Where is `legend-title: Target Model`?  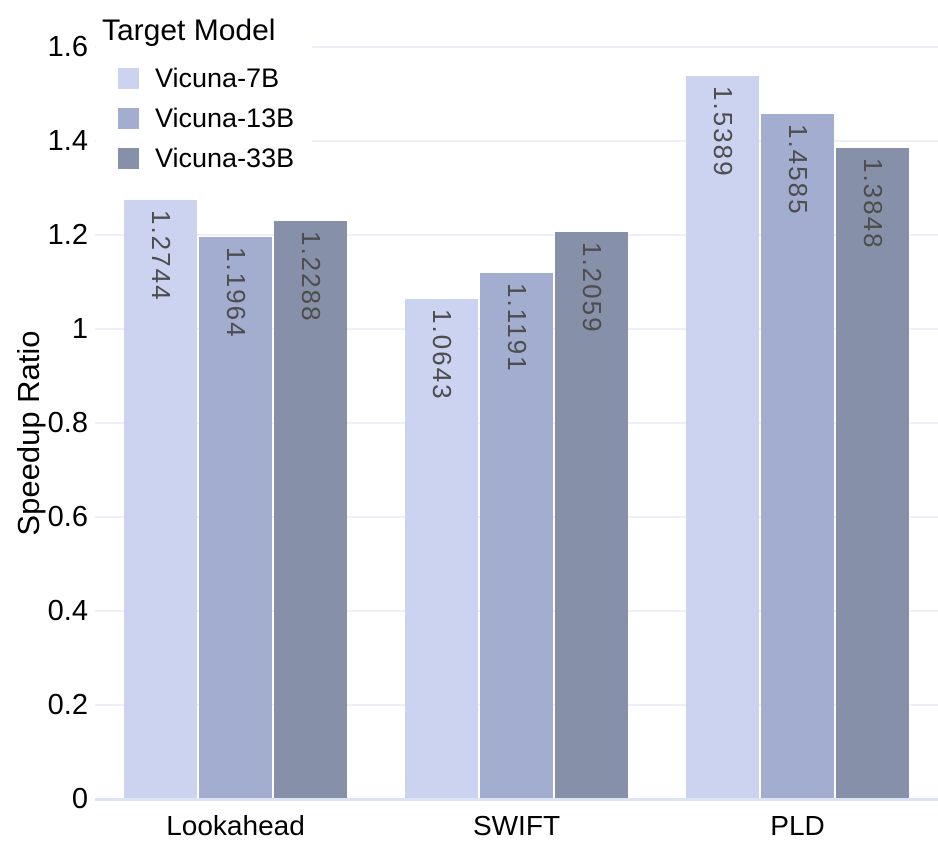 legend-title: Target Model is located at coordinates (189, 30).